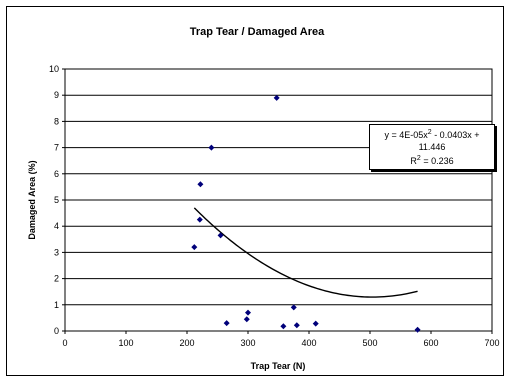  What do you see at coordinates (278, 366) in the screenshot?
I see `x-axis-title: Trap Tear (N)` at bounding box center [278, 366].